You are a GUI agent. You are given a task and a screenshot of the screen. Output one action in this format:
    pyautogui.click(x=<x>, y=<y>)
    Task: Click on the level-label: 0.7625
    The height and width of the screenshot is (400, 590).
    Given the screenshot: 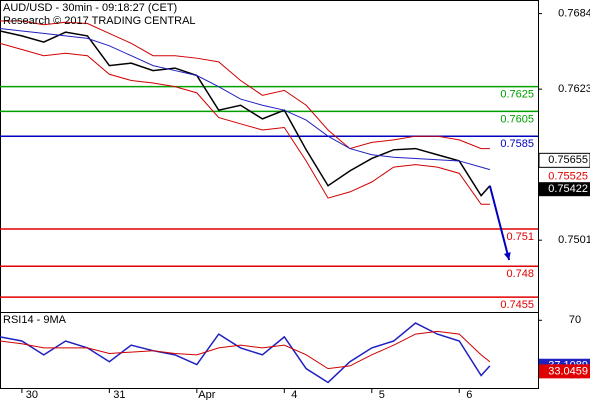 What is the action you would take?
    pyautogui.click(x=517, y=95)
    